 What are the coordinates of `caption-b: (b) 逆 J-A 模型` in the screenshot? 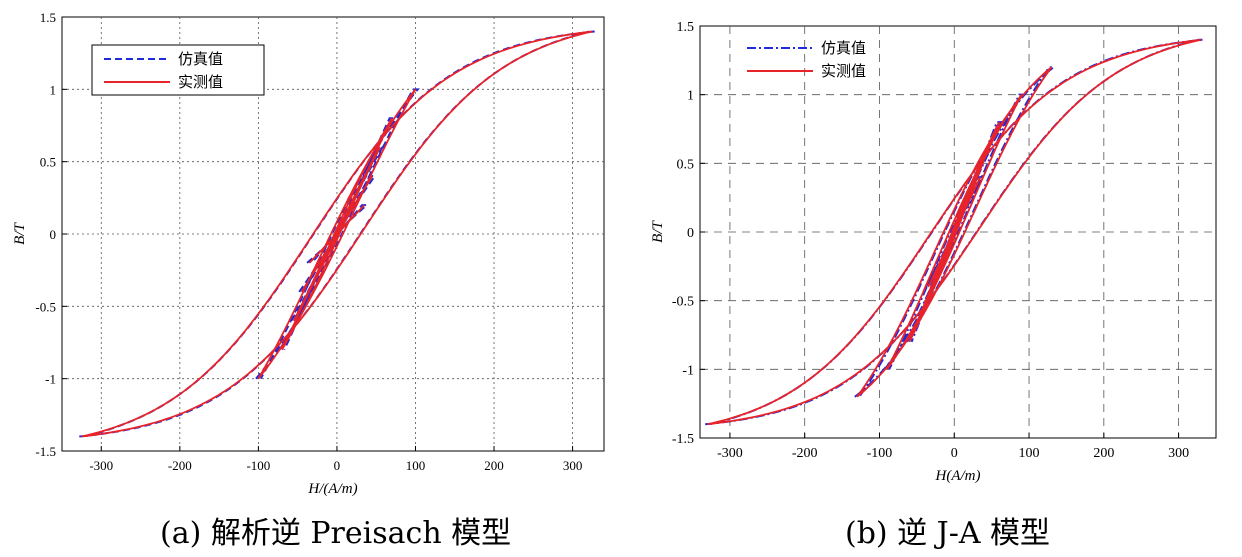 It's located at (948, 533).